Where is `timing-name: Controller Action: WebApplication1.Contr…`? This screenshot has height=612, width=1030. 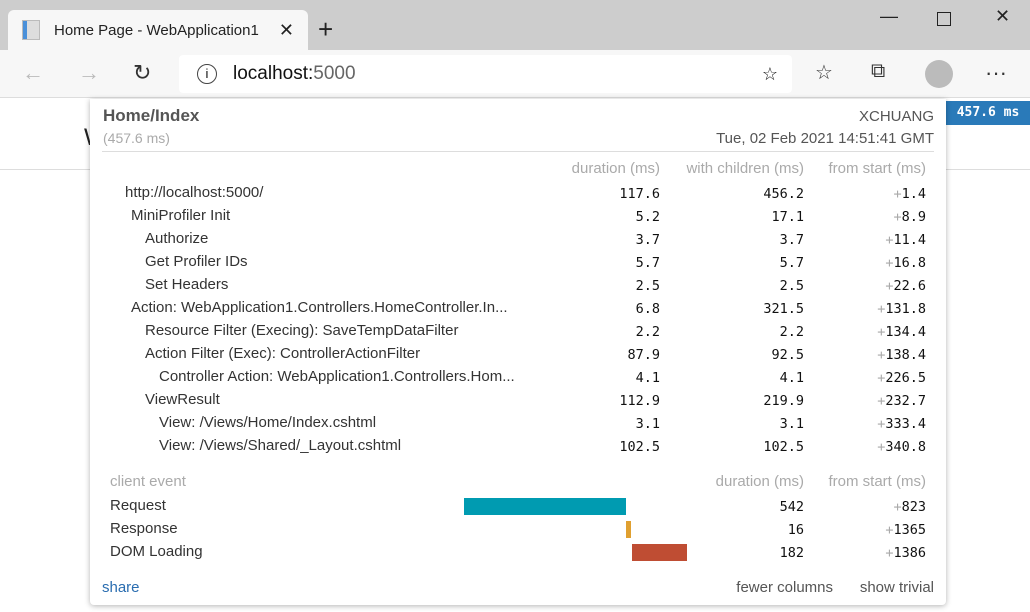
timing-name: Controller Action: WebApplication1.Contr… is located at coordinates (337, 376).